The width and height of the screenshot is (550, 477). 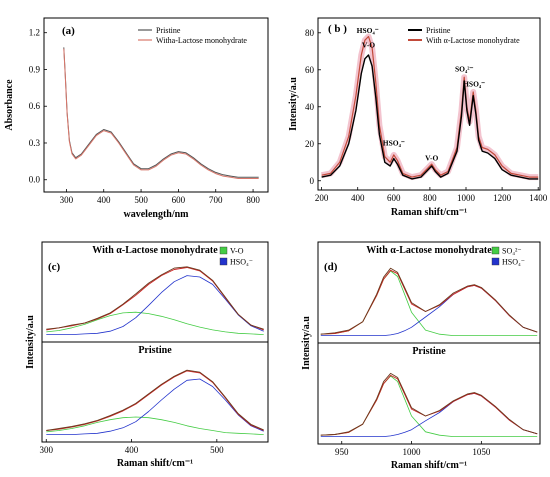 I want to click on x-tick-label-b: 600, so click(x=394, y=198).